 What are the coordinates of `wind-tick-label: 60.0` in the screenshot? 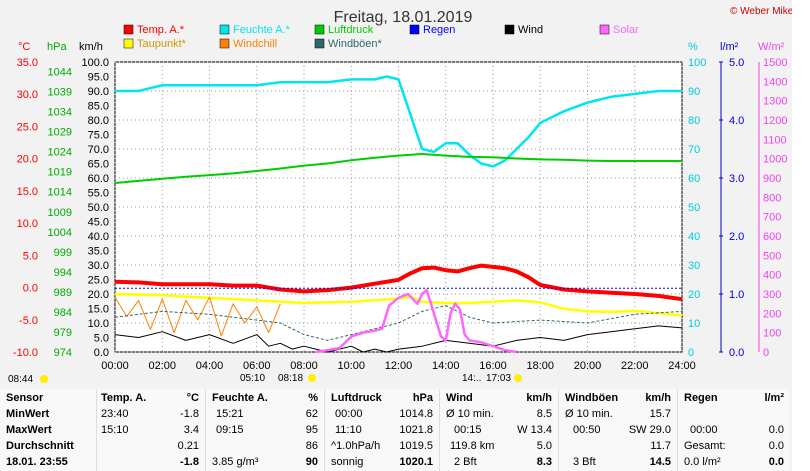 It's located at (98, 179).